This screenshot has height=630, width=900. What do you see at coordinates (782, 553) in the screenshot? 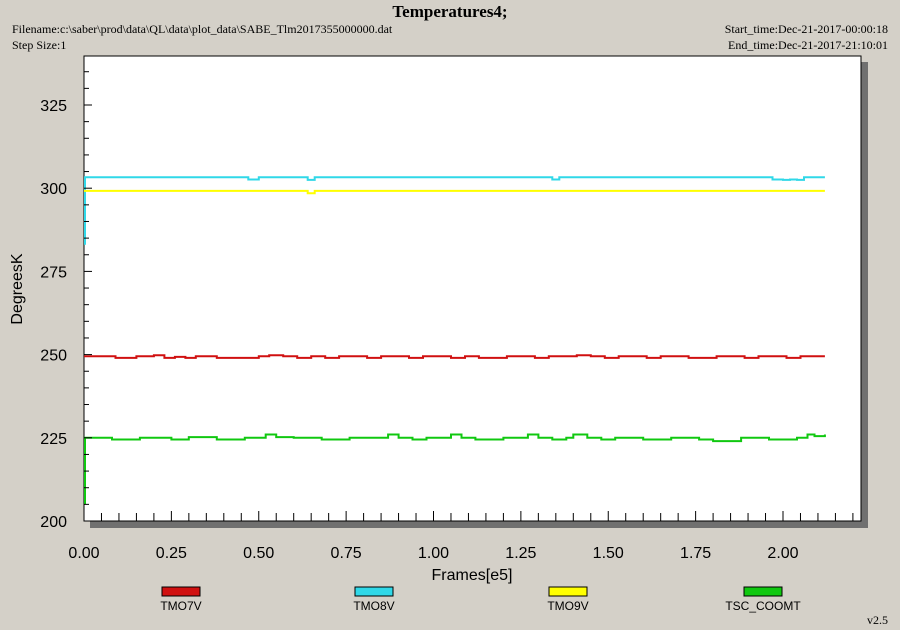
I see `x-tick-label: 2.00` at bounding box center [782, 553].